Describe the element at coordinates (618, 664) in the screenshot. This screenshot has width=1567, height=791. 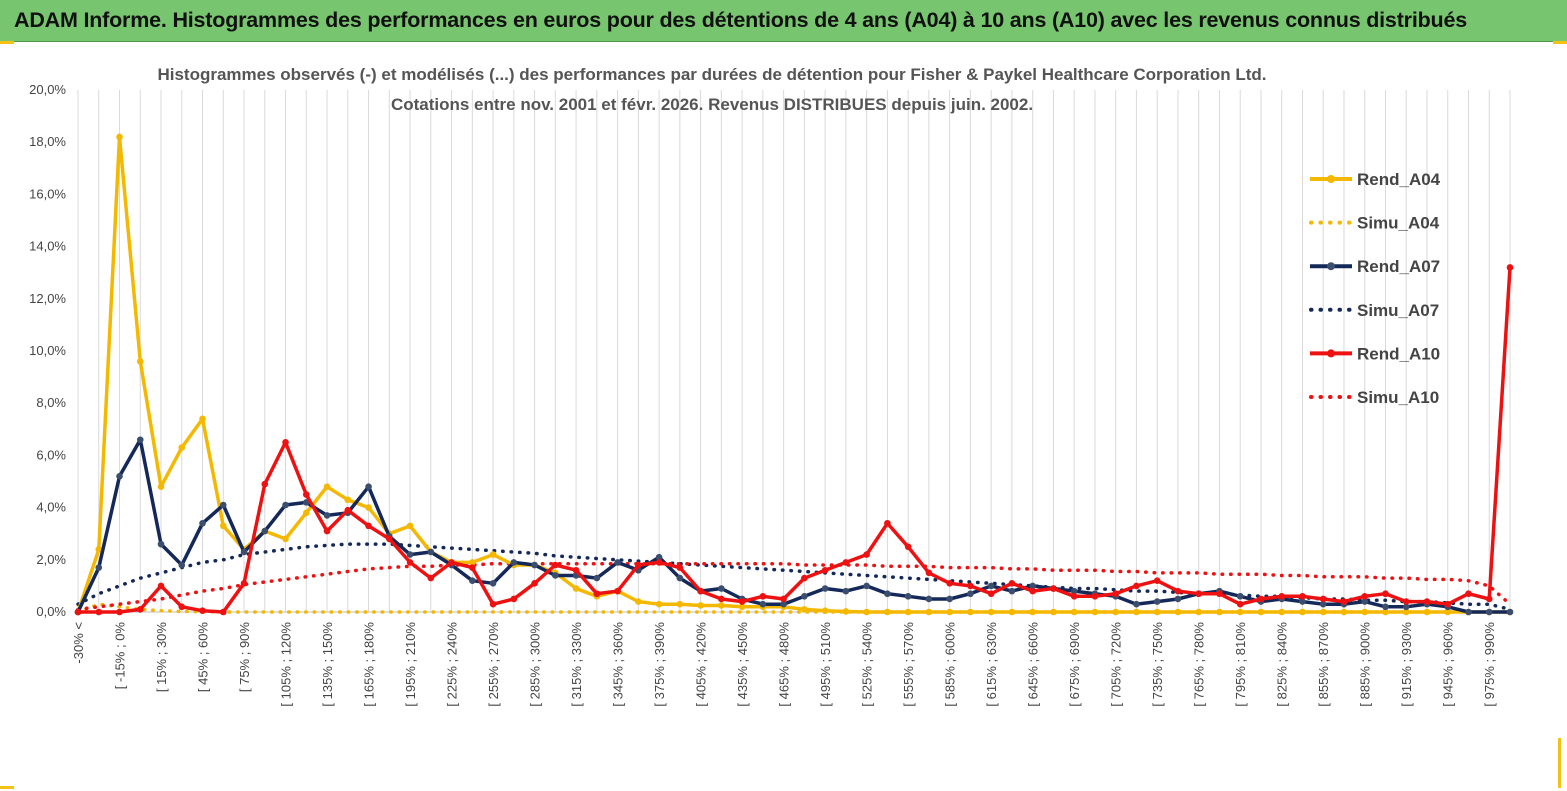
I see `x-tick-label: [ 345% ; 360%` at that location.